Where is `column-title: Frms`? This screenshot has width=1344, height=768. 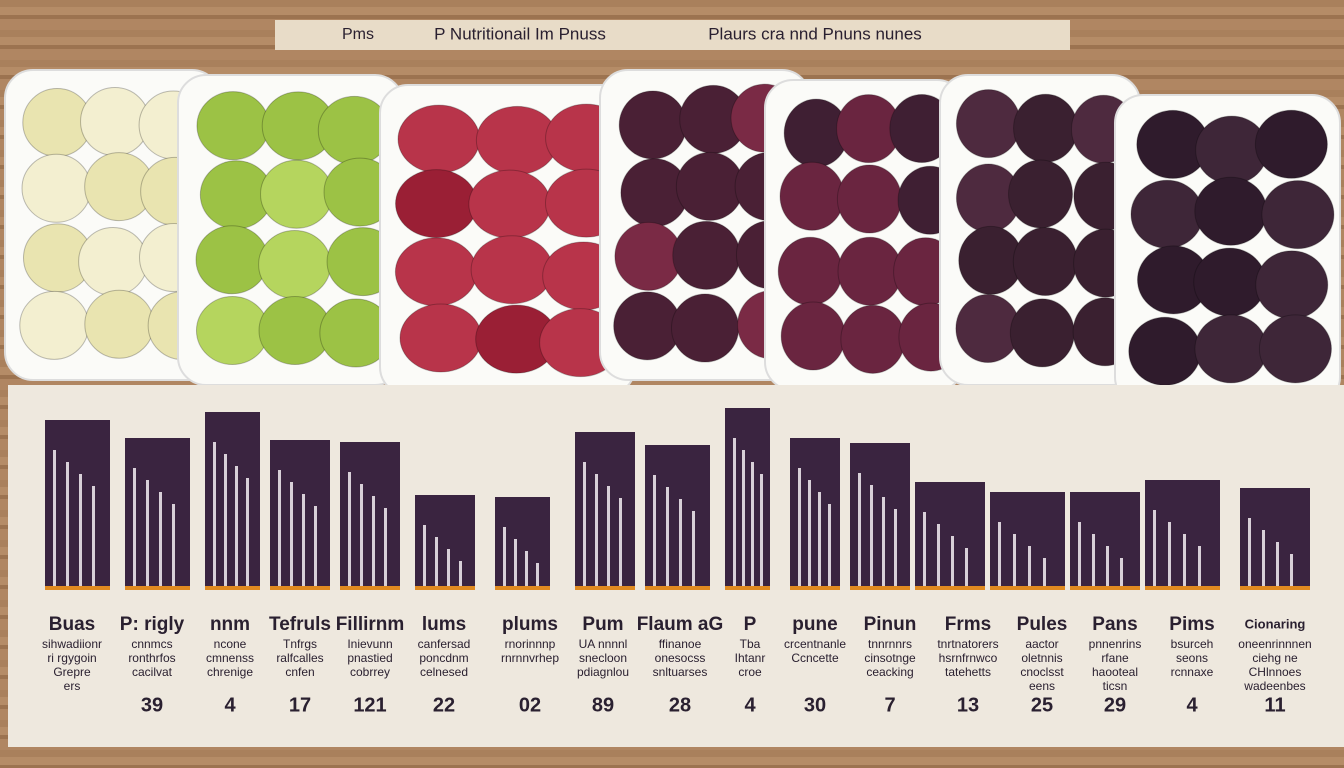 column-title: Frms is located at coordinates (968, 624).